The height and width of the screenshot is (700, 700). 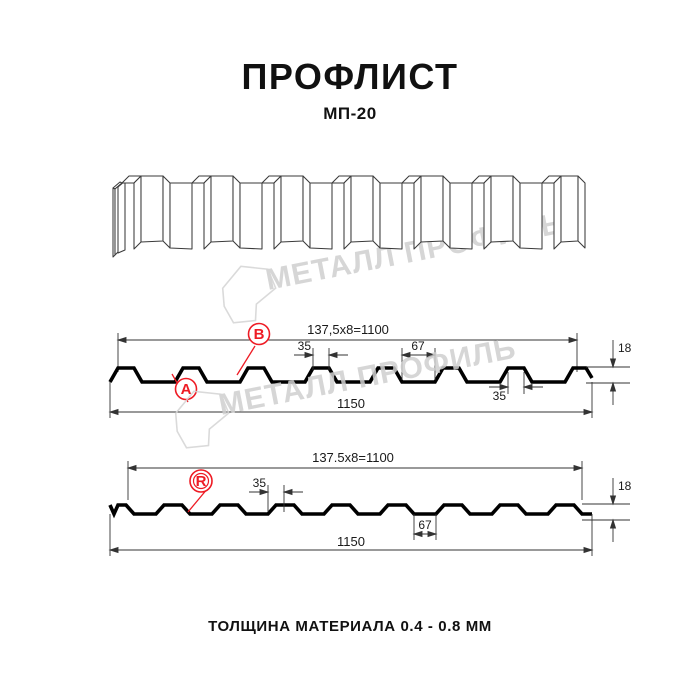 I want to click on material-thickness-caption: ТОЛЩИНА МАТЕРИАЛА 0.4 - 0.8 ММ, so click(x=350, y=626).